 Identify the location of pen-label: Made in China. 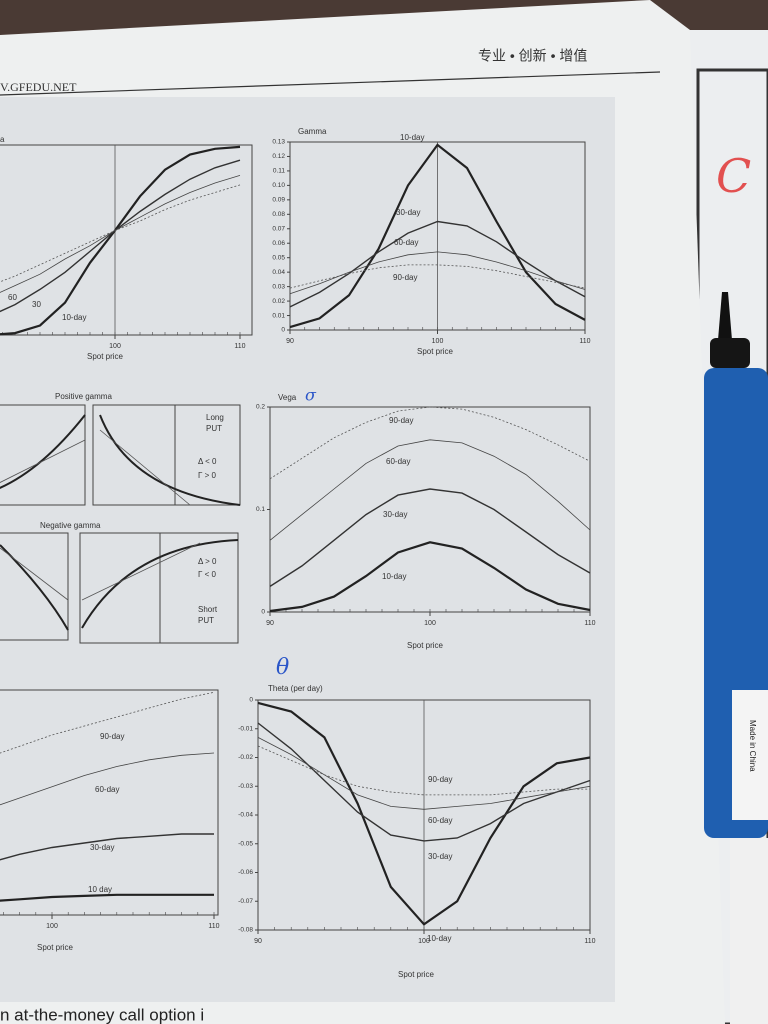
(752, 746).